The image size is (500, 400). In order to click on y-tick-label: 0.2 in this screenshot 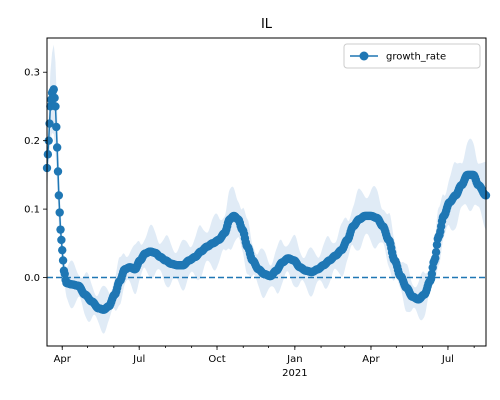, I will do `click(32, 141)`.